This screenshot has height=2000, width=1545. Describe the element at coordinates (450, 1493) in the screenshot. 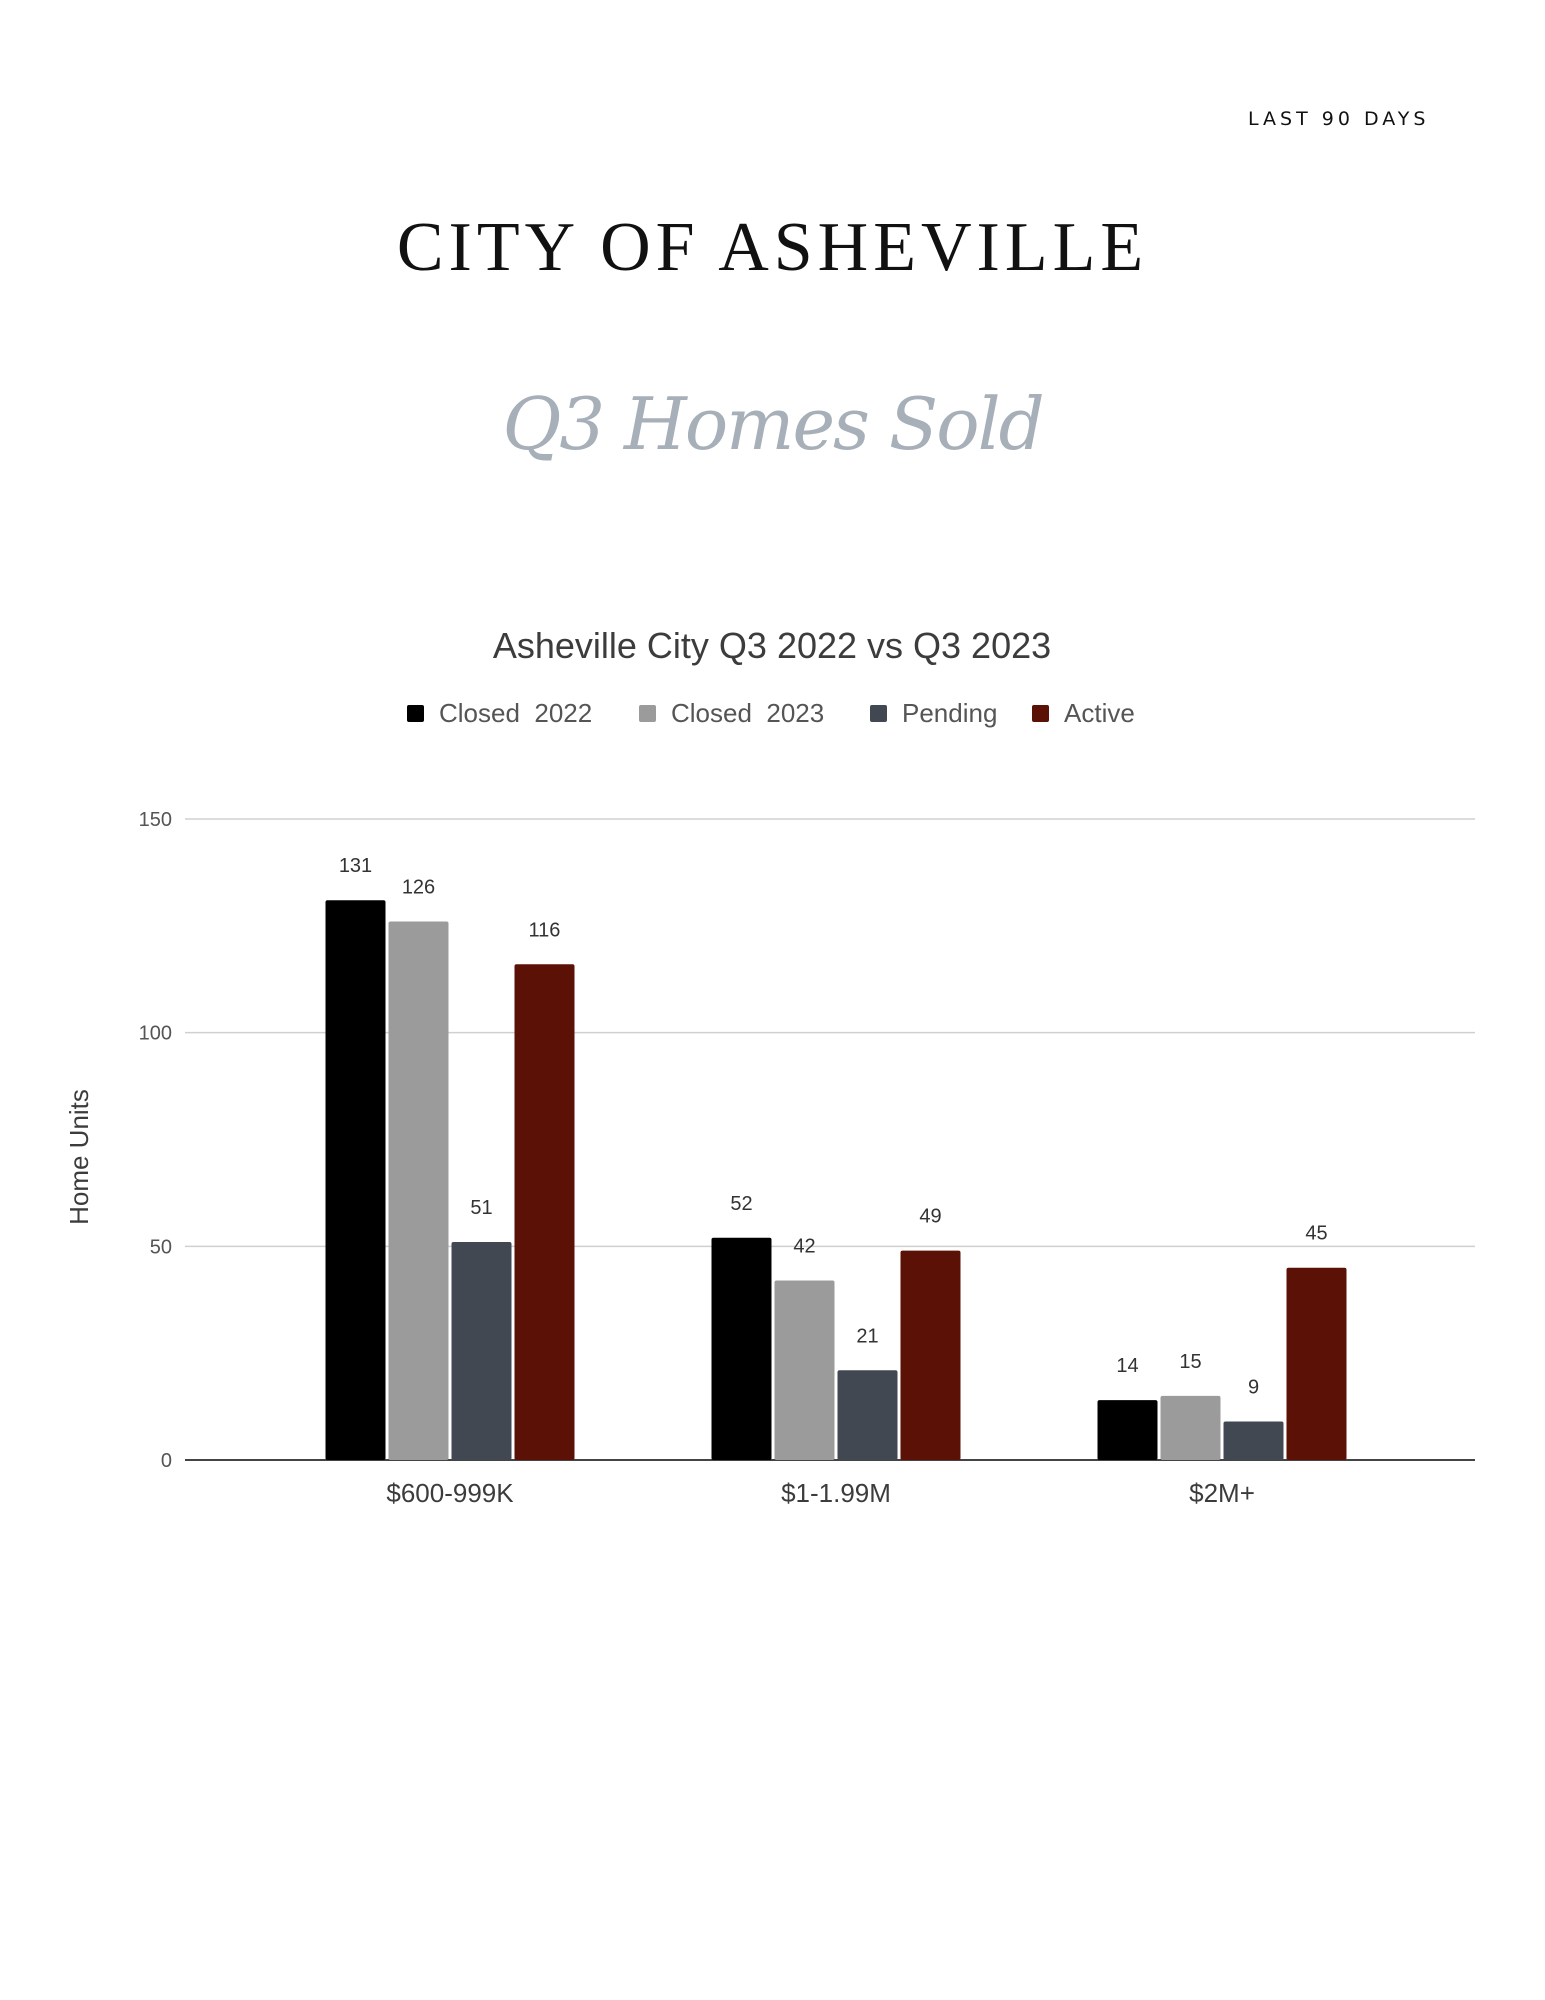

I see `x-tick-label: $600-999K` at that location.